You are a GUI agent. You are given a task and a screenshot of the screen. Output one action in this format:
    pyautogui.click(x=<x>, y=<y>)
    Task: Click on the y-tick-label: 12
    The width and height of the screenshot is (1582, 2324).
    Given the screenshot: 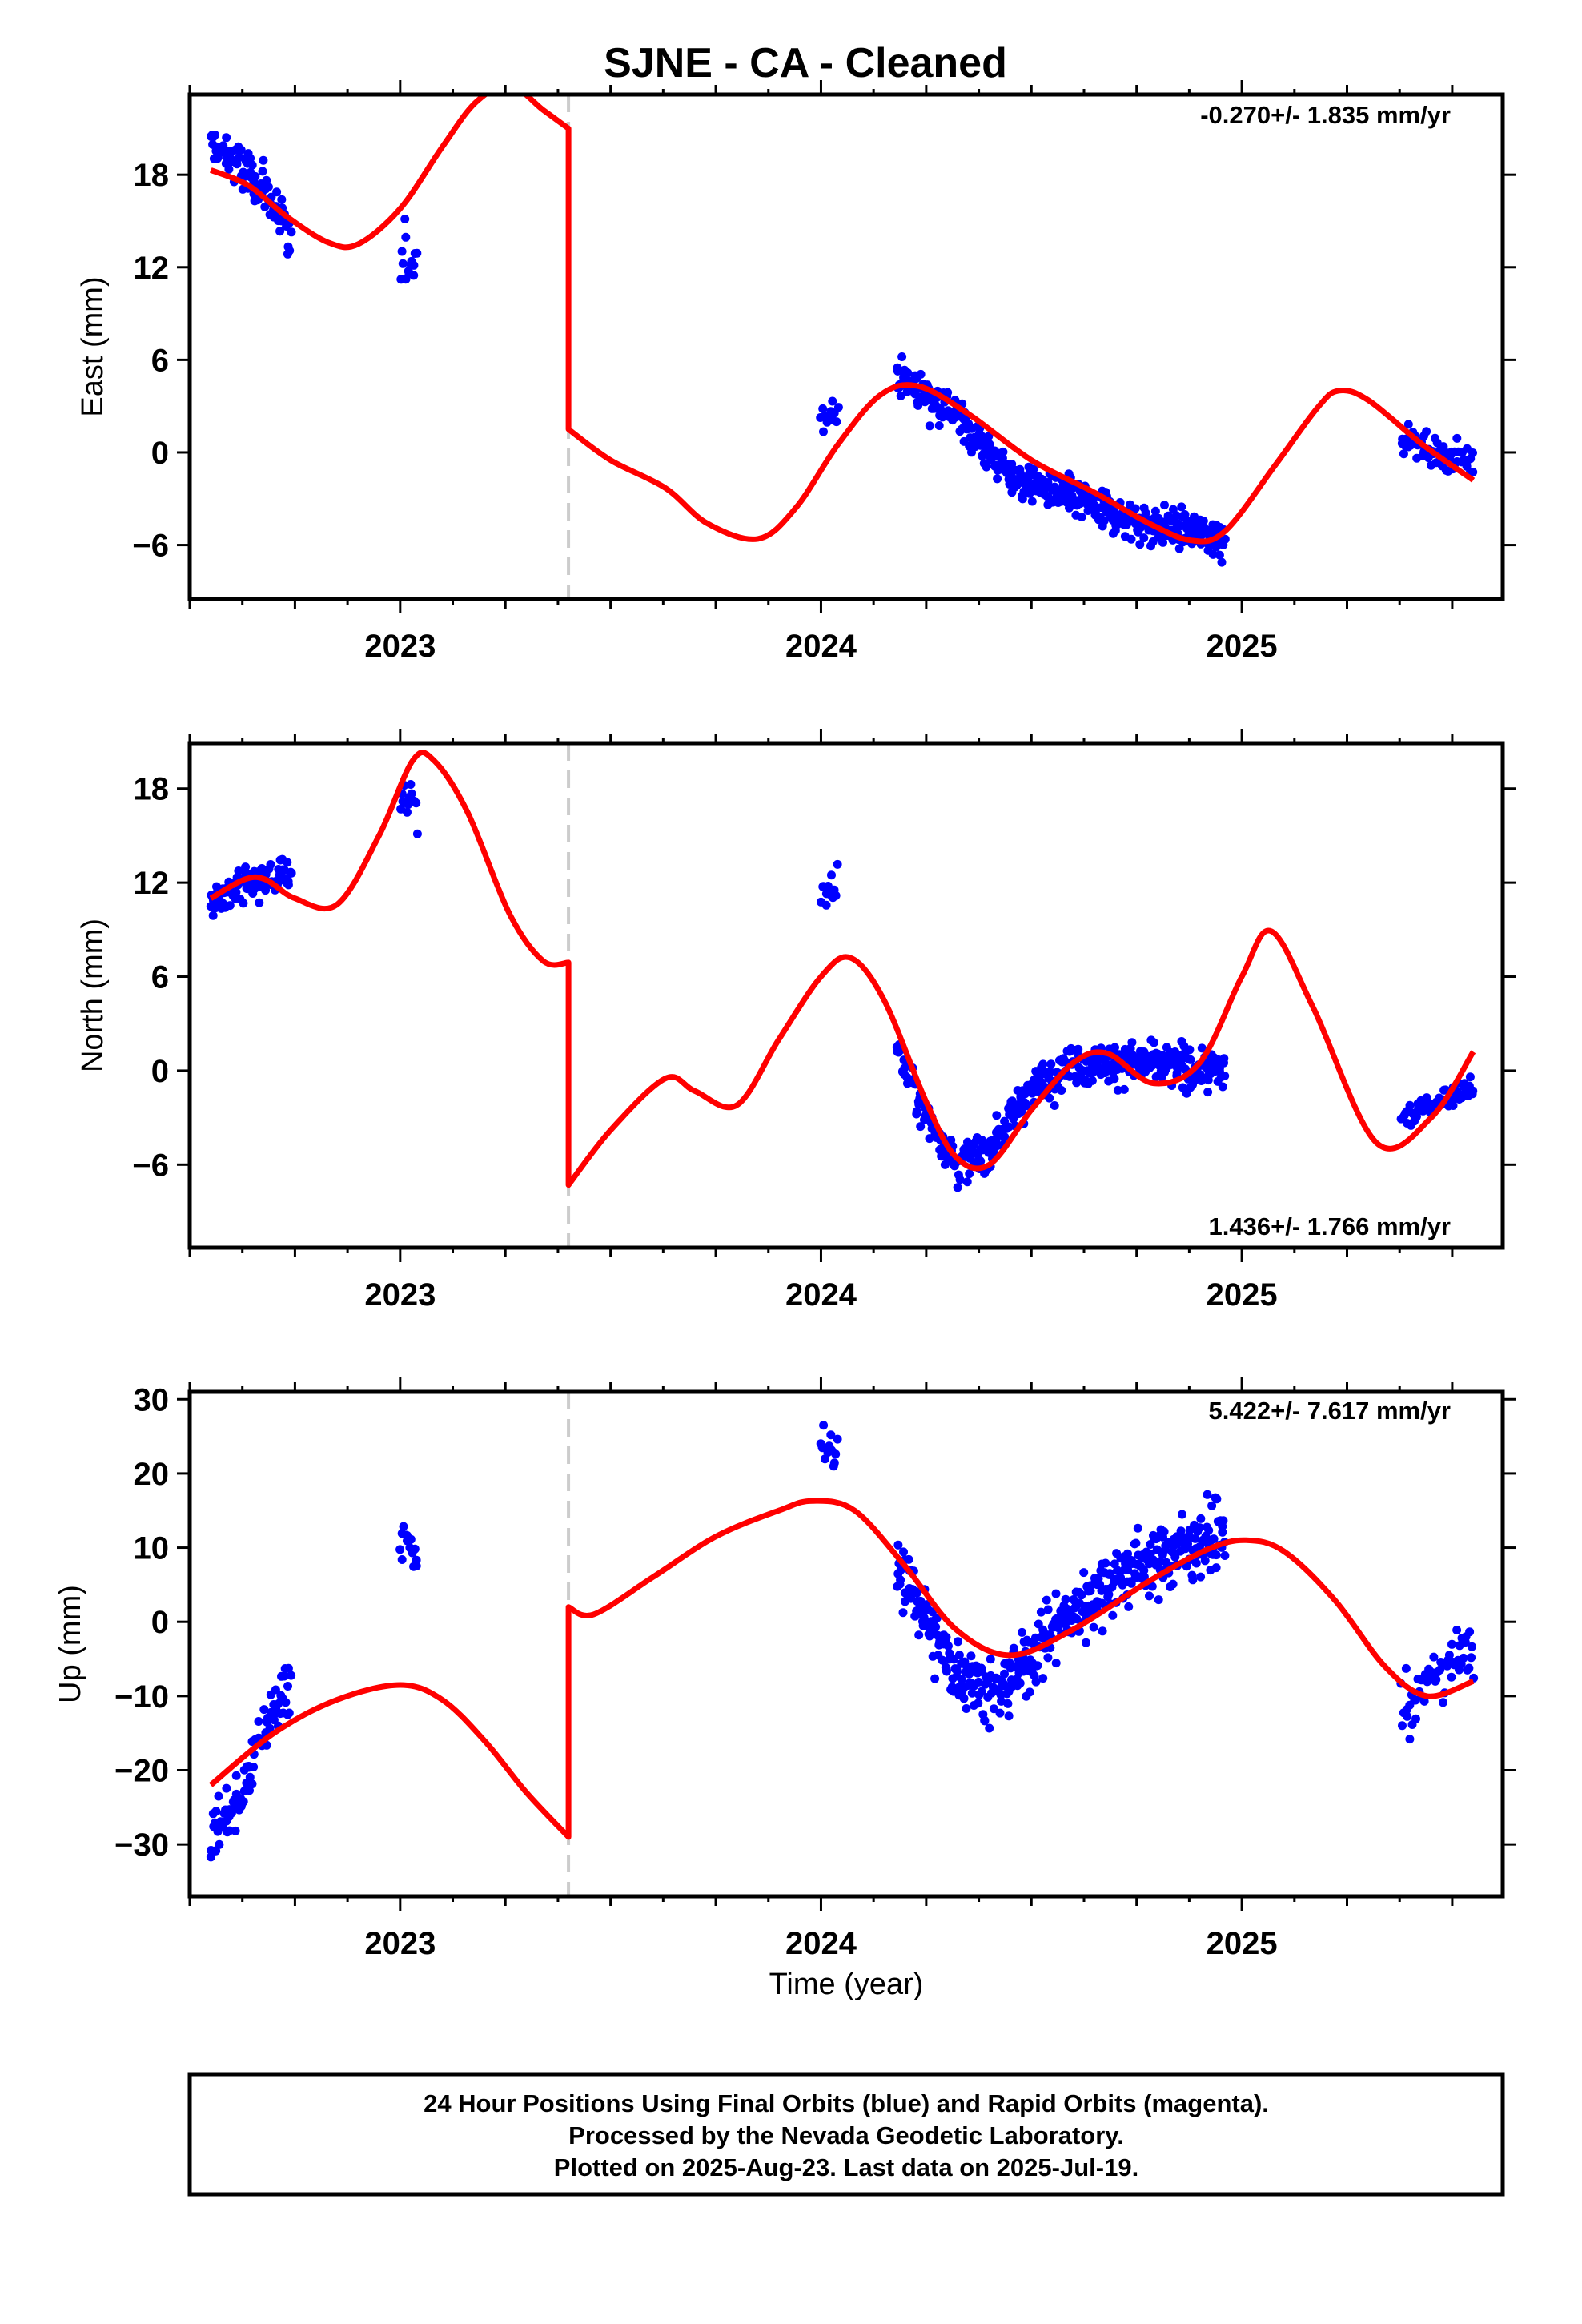 What is the action you would take?
    pyautogui.click(x=152, y=268)
    